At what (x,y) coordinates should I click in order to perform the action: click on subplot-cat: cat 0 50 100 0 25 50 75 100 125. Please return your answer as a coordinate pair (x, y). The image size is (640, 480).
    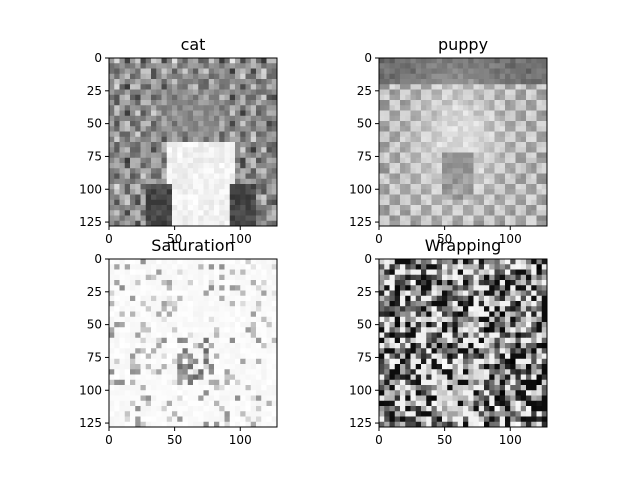
    Looking at the image, I should click on (178, 140).